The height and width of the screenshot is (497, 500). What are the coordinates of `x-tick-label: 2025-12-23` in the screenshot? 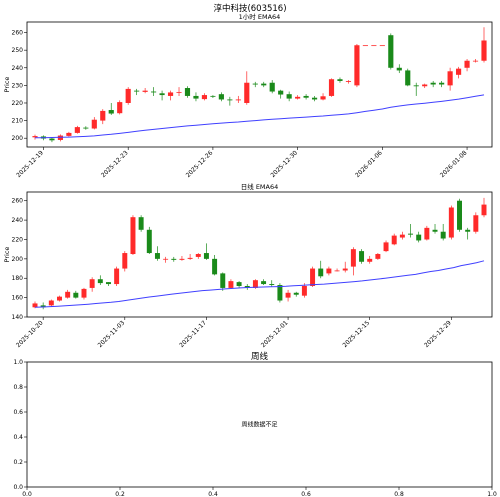 It's located at (115, 164).